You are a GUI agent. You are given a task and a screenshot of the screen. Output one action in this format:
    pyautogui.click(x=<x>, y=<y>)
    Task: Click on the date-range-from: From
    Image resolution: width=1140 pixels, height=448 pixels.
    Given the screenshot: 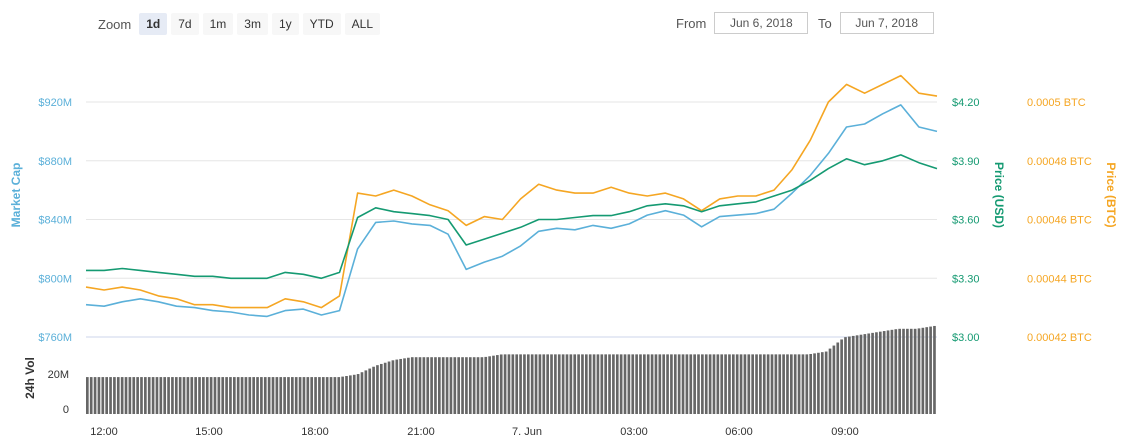 What is the action you would take?
    pyautogui.click(x=742, y=23)
    